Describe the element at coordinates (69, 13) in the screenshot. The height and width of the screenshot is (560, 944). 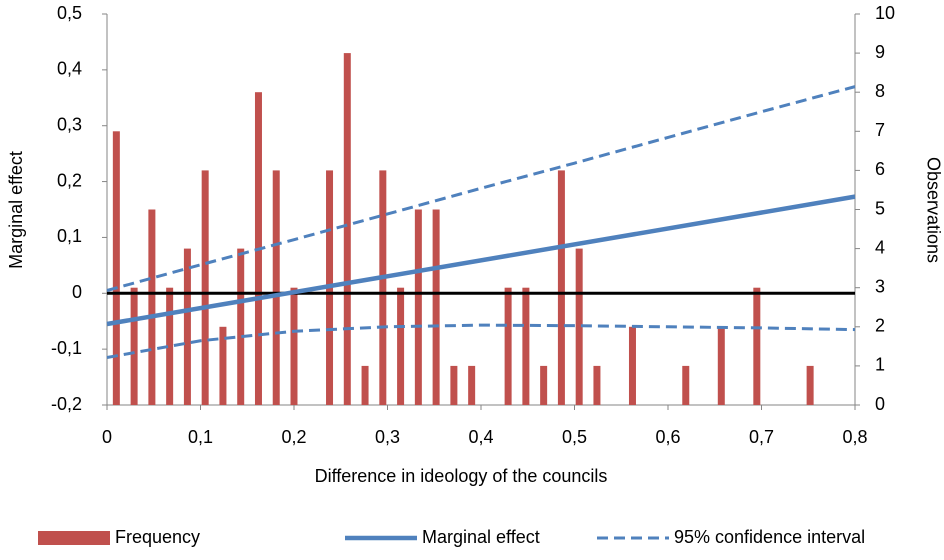
I see `y-tick-label: 0,5` at that location.